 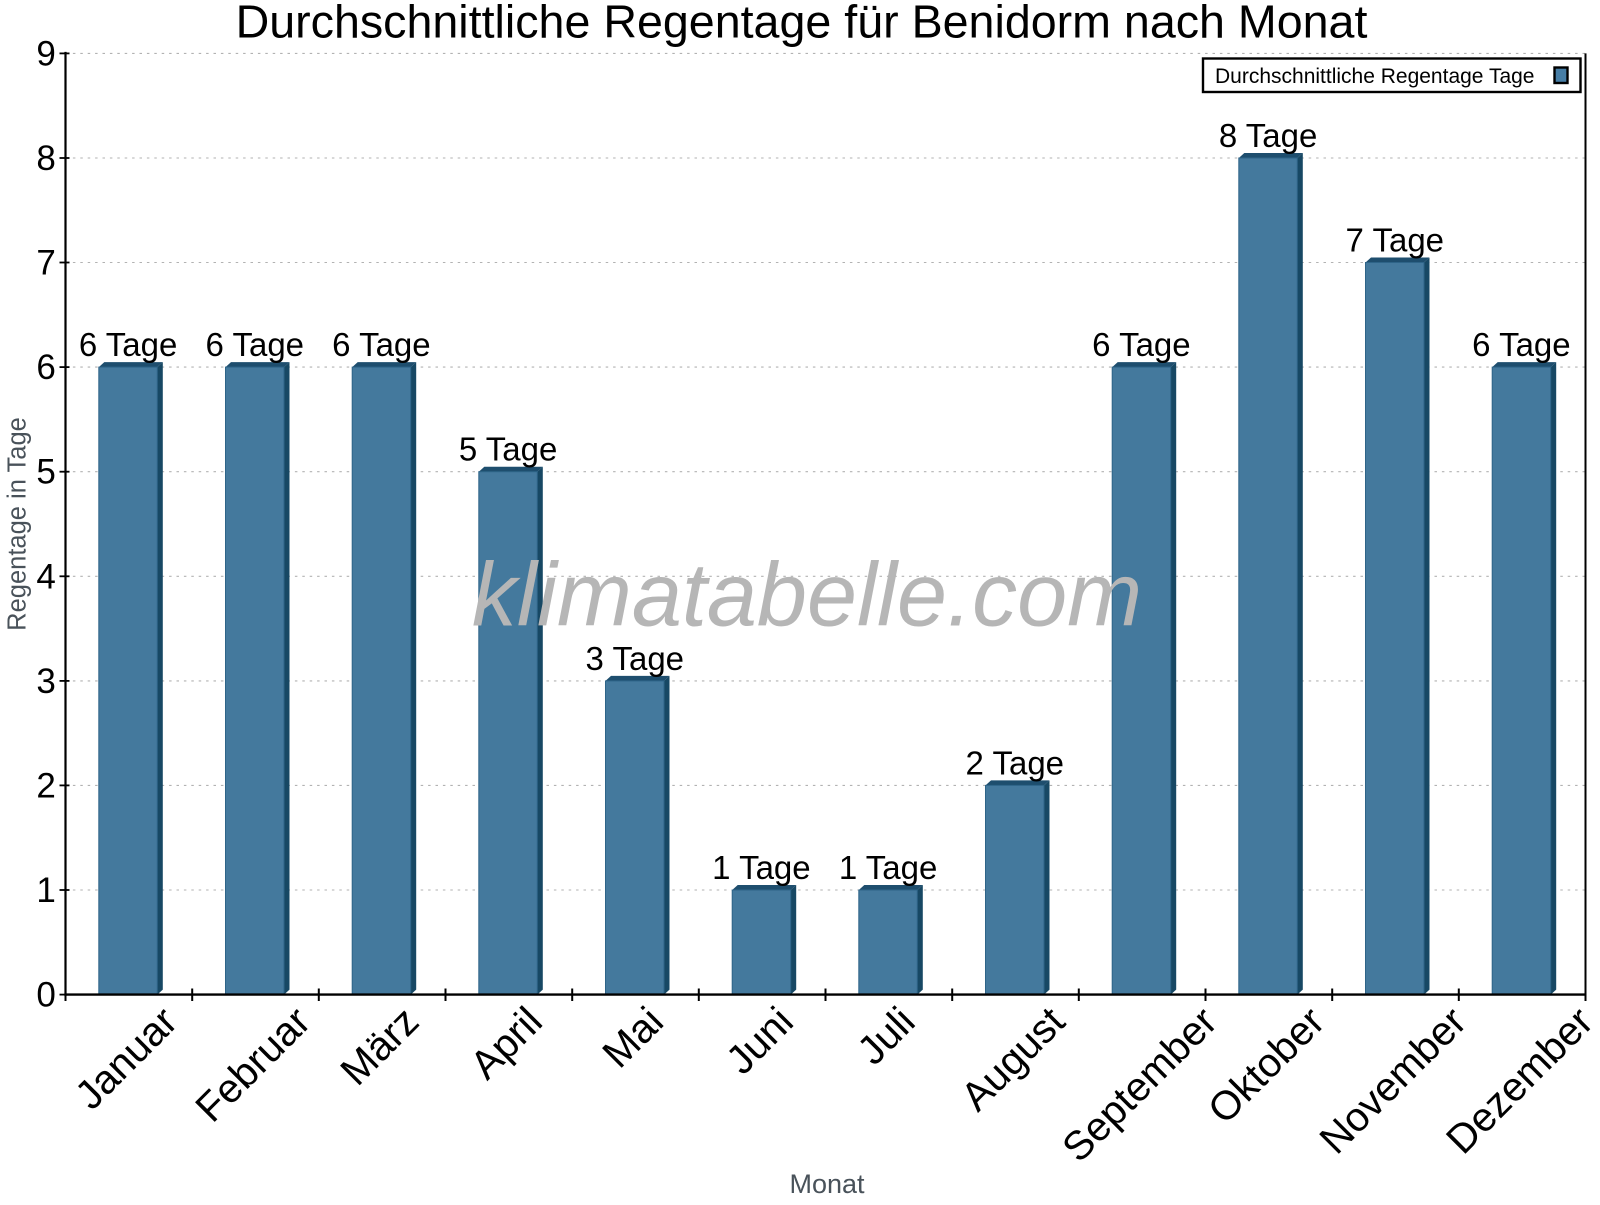 What do you see at coordinates (635, 658) in the screenshot?
I see `svg-text: 3 Tage` at bounding box center [635, 658].